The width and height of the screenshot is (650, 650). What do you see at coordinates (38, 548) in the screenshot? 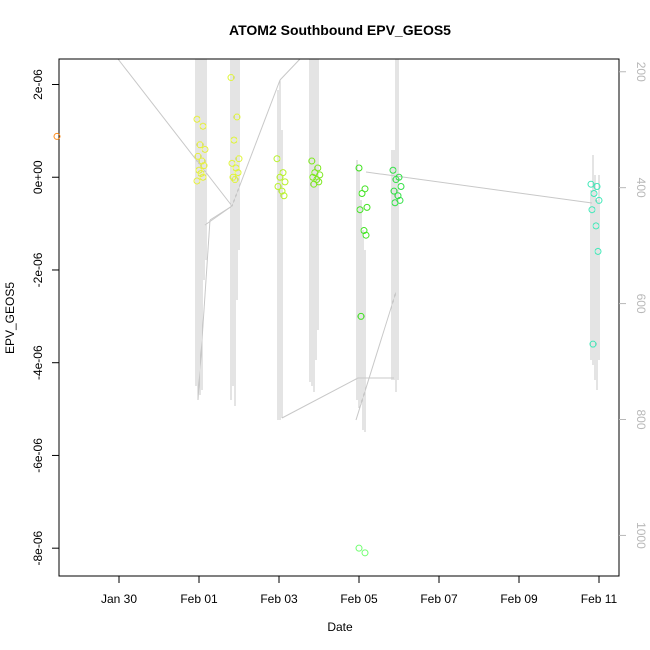
I see `y-tick-label: -8e-06` at bounding box center [38, 548].